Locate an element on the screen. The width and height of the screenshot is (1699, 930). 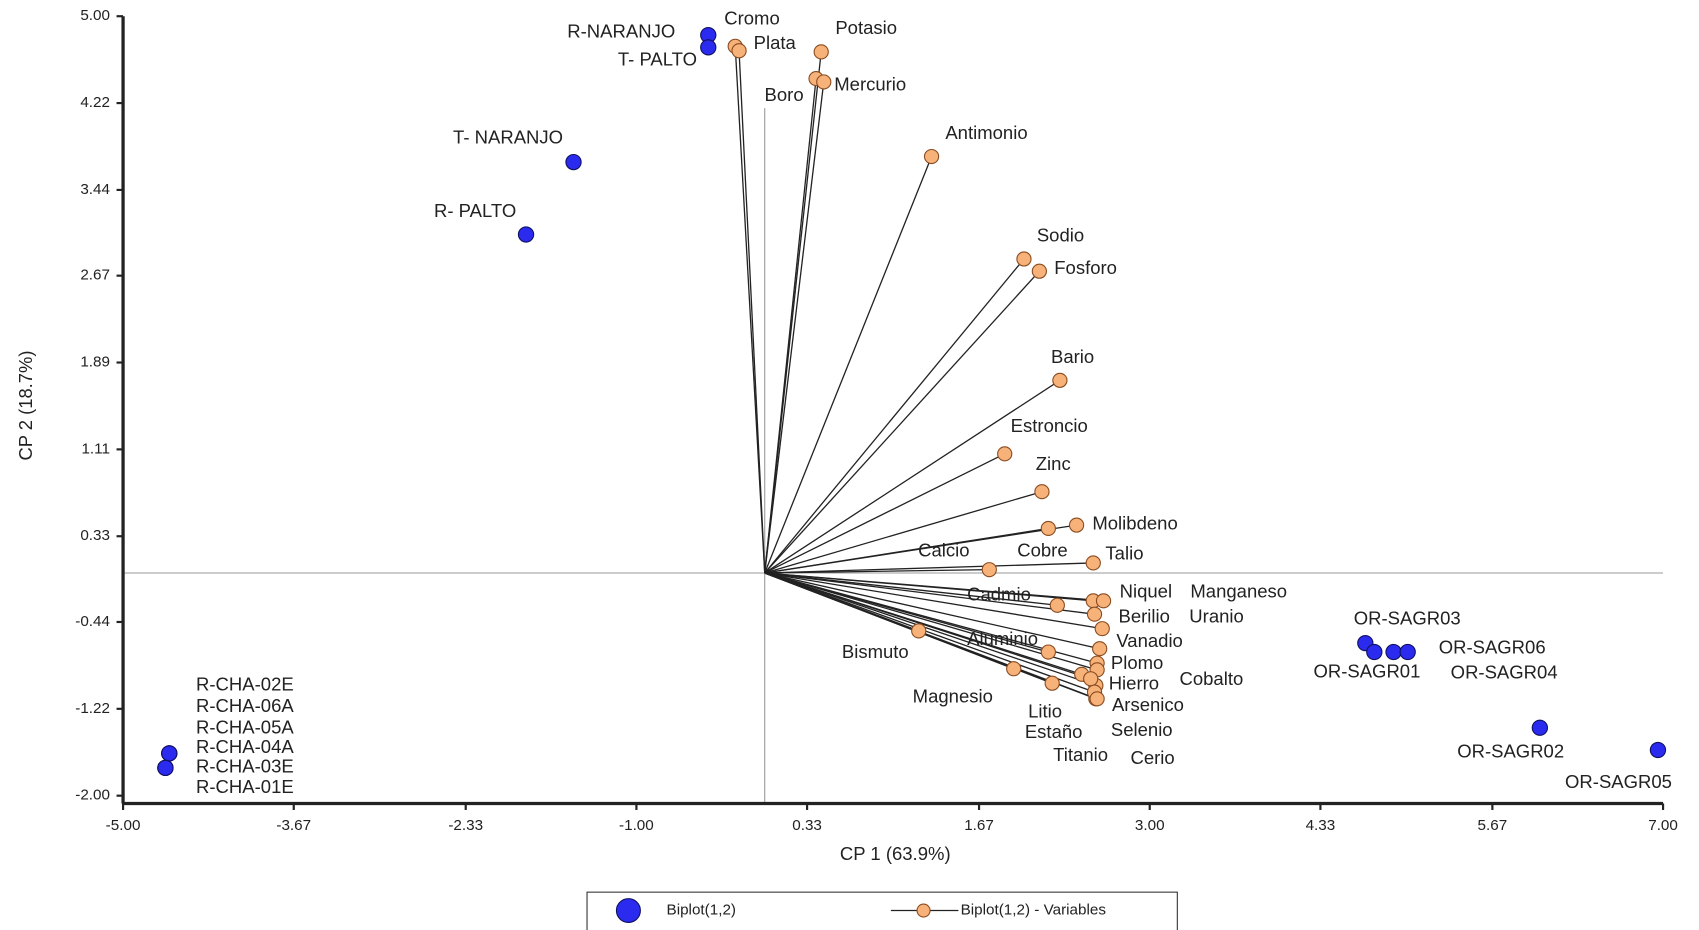
y-tick-label: 5.00 is located at coordinates (95, 15).